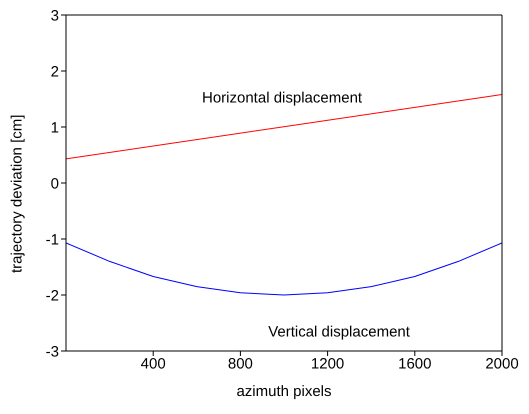  What do you see at coordinates (54, 71) in the screenshot?
I see `y-tick-label: 2` at bounding box center [54, 71].